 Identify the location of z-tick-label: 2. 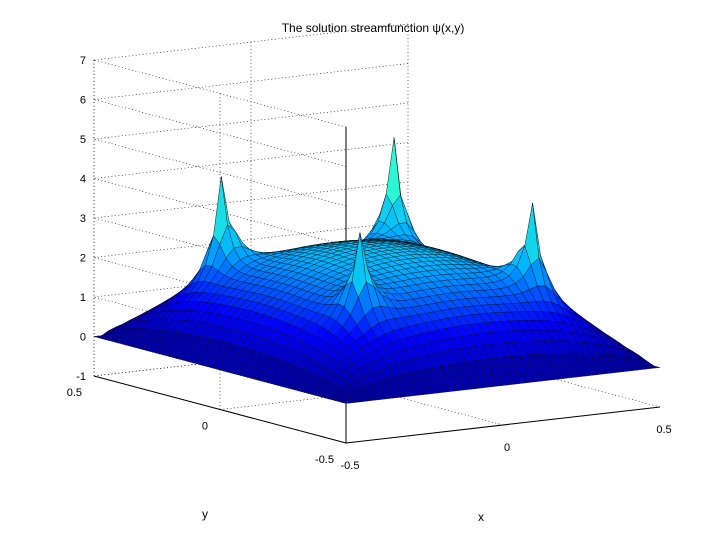
(83, 259).